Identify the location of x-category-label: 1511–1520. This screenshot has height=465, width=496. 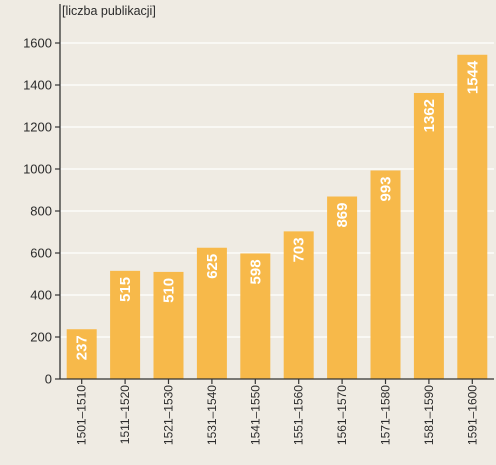
(125, 415).